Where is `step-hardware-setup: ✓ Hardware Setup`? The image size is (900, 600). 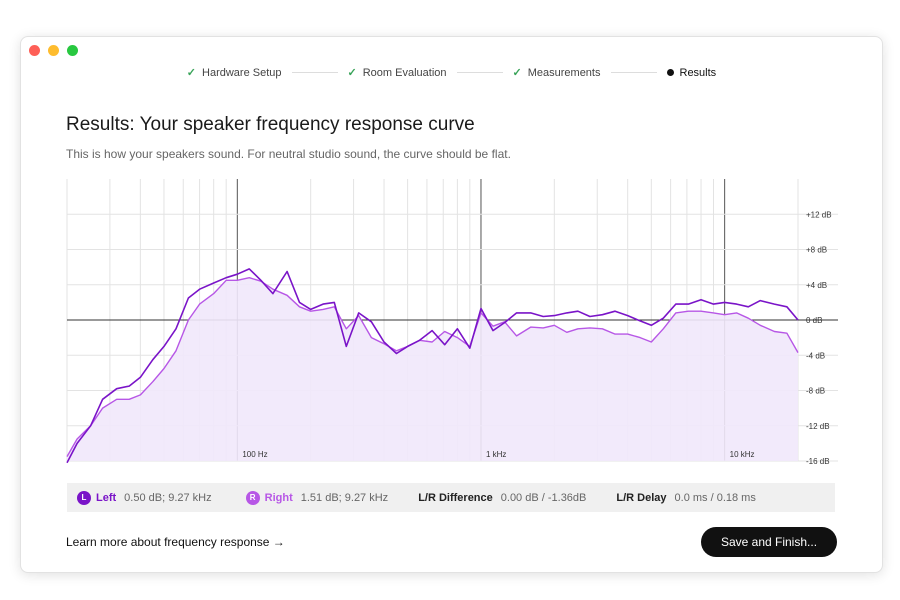 step-hardware-setup: ✓ Hardware Setup is located at coordinates (234, 73).